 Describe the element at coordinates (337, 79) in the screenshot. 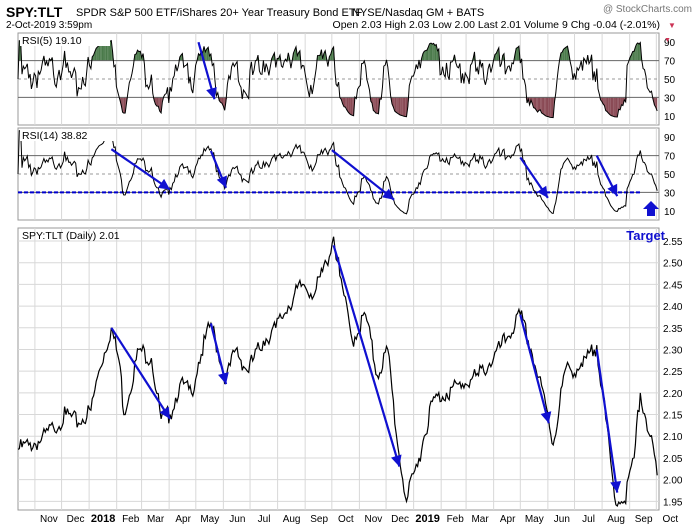

I see `rsi5-line` at that location.